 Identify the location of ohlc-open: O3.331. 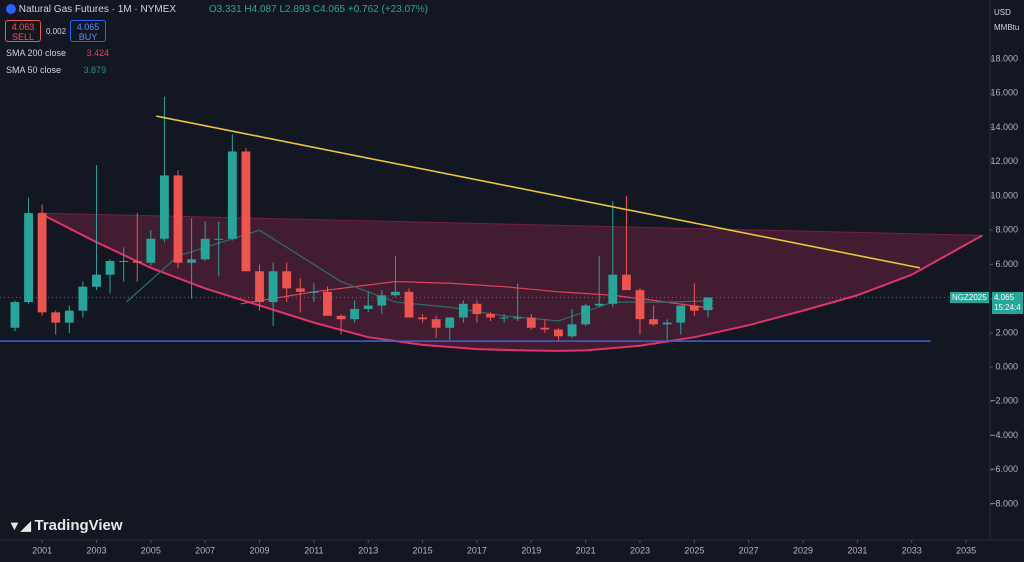
(225, 9).